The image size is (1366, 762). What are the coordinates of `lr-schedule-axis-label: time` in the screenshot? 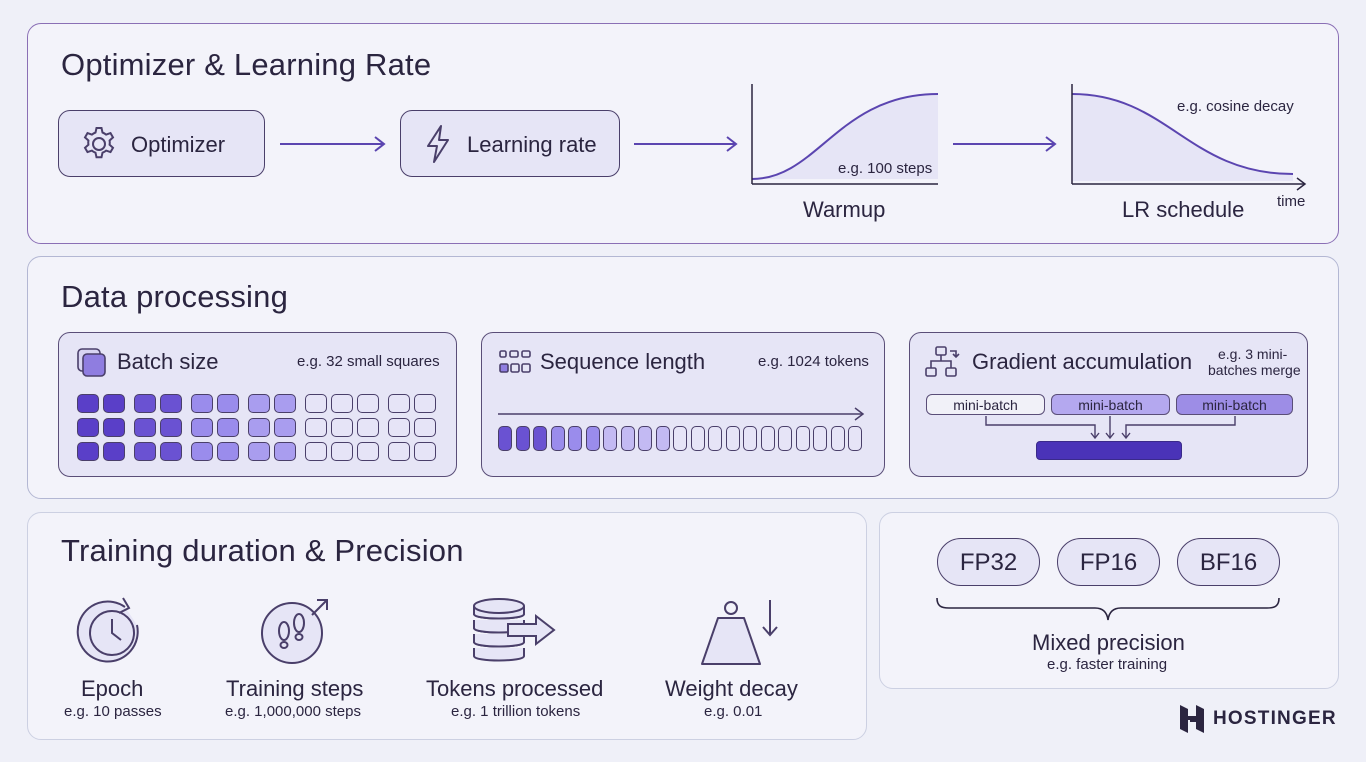 It's located at (1291, 201).